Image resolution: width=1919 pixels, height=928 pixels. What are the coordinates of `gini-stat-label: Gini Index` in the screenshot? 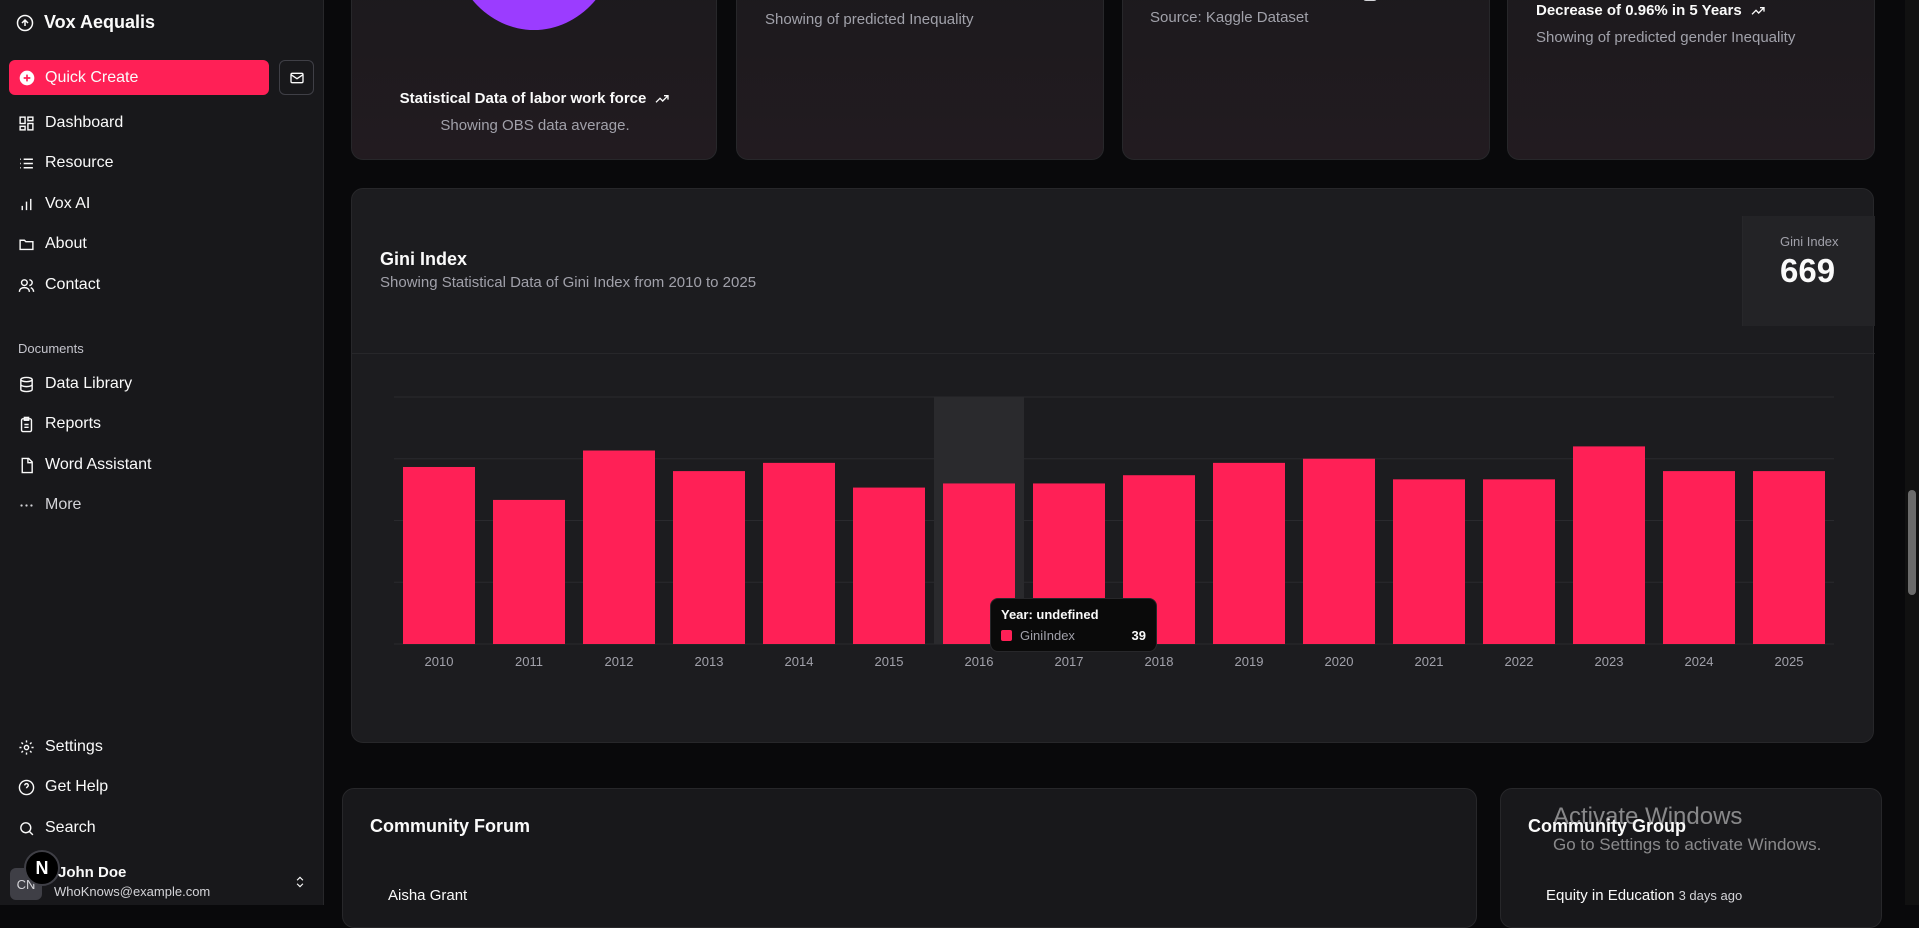 It's located at (1809, 241).